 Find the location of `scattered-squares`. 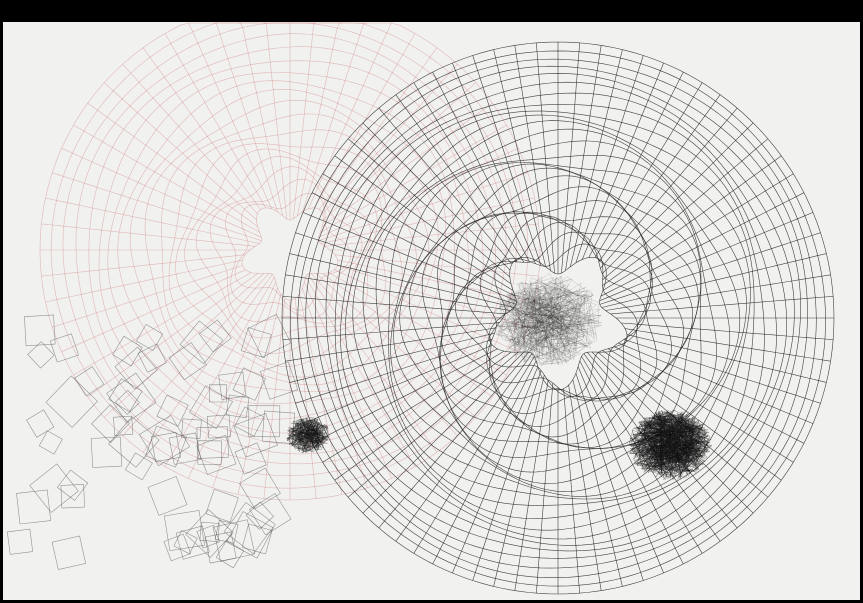

scattered-squares is located at coordinates (152, 441).